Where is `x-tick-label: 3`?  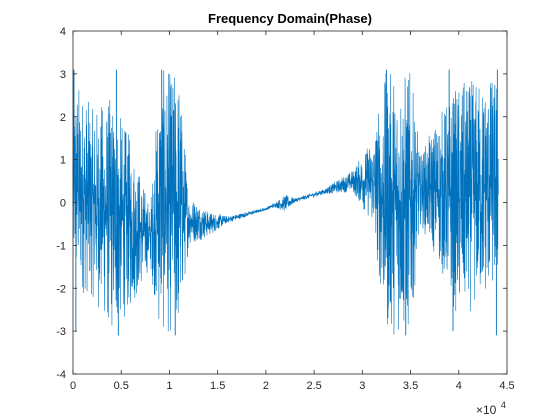 x-tick-label: 3 is located at coordinates (362, 386).